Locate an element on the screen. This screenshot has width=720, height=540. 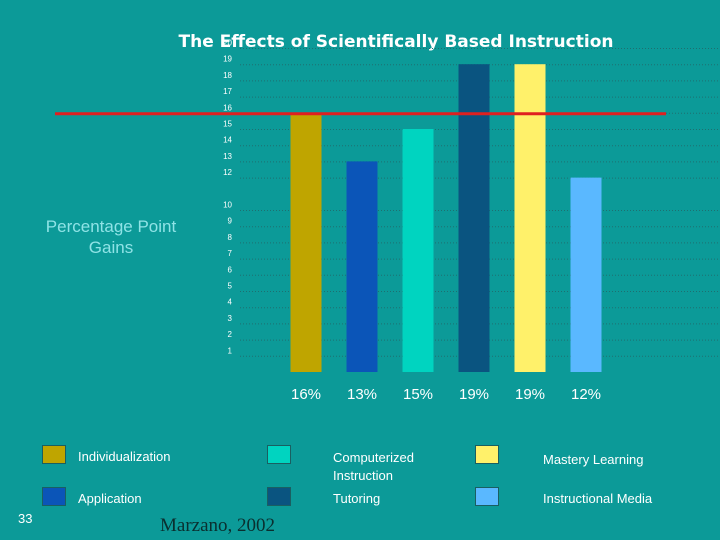
legend-label: Individualization is located at coordinates (124, 456).